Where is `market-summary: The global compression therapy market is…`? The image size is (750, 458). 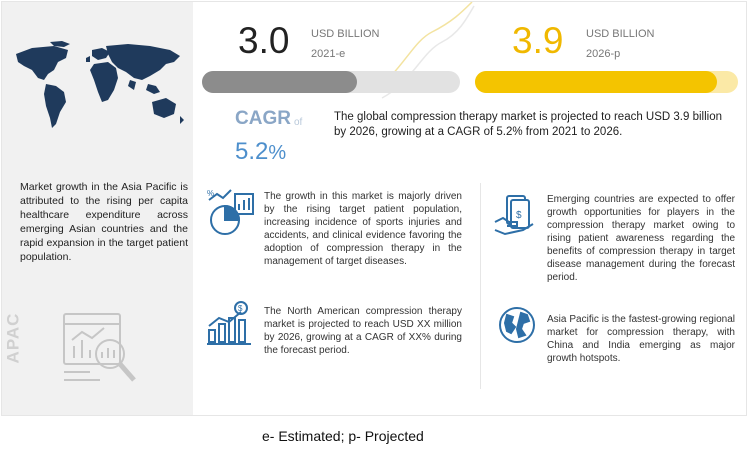
market-summary: The global compression therapy market is… is located at coordinates (528, 124).